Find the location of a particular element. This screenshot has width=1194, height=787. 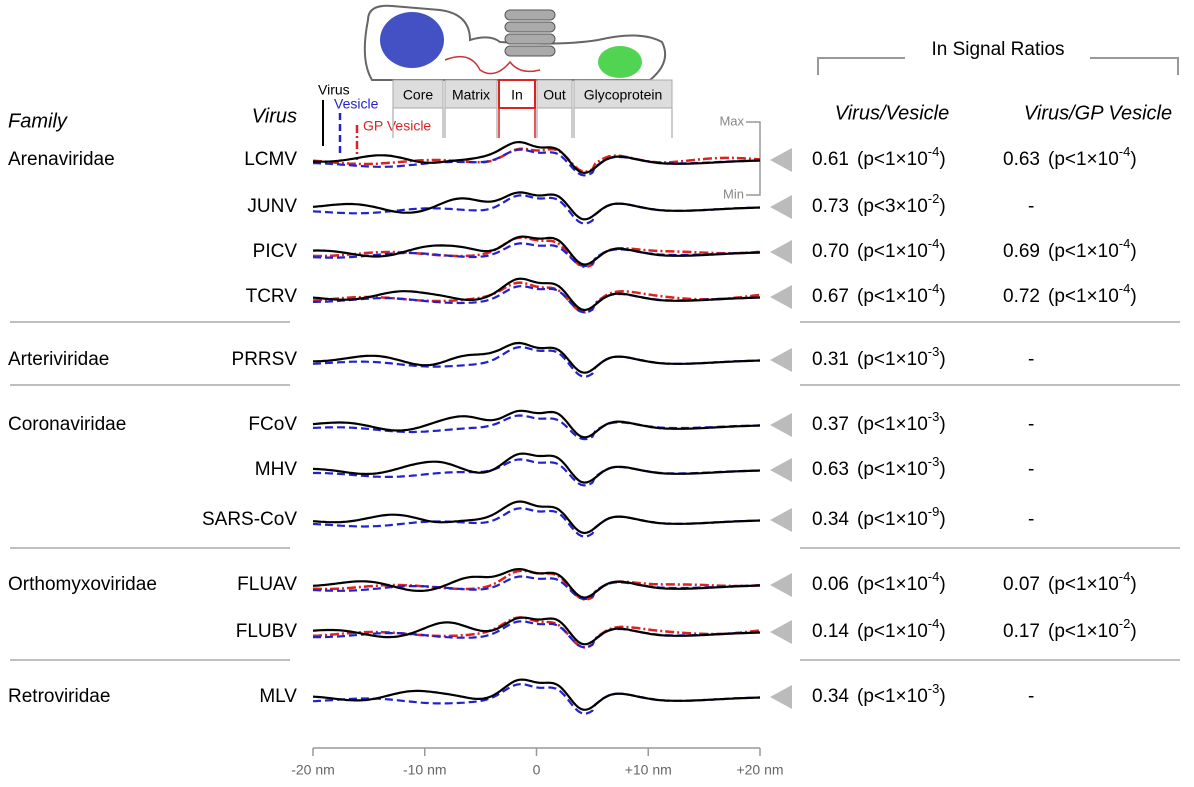

family-label: Arenaviridae is located at coordinates (61, 159).